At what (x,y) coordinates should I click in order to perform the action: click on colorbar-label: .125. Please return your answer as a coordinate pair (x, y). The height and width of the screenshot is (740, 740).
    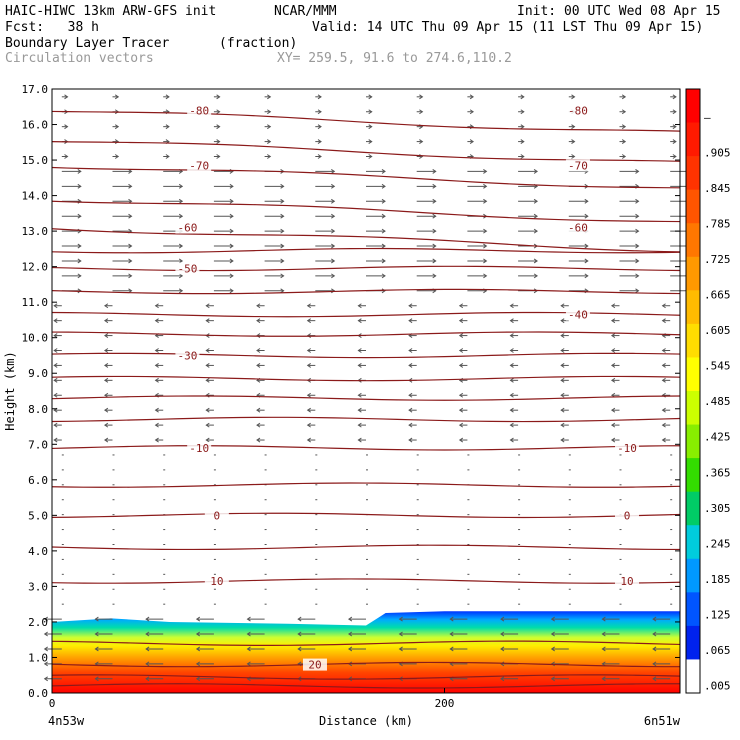
    Looking at the image, I should click on (717, 614).